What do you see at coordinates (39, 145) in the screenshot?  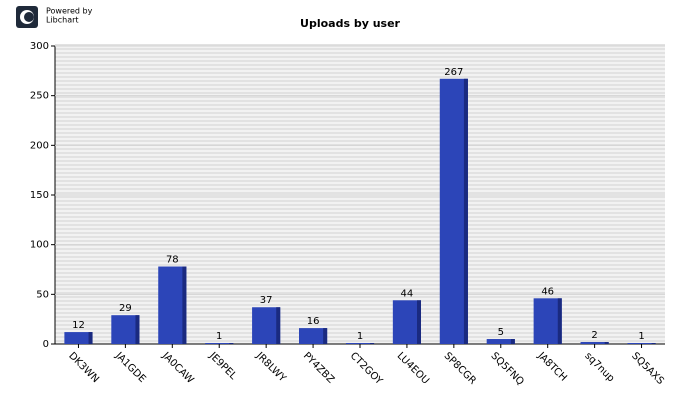 I see `y-tick-label: 200` at bounding box center [39, 145].